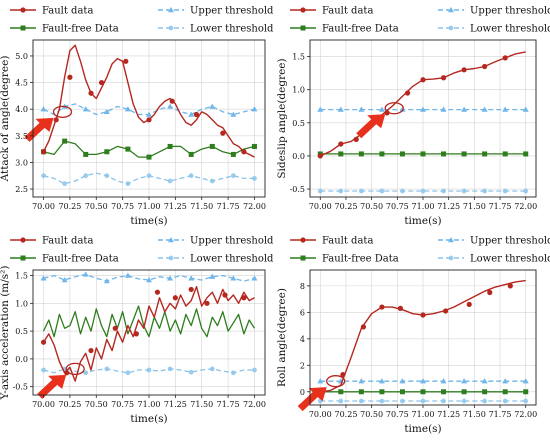  What do you see at coordinates (43, 206) in the screenshot?
I see `x-tick-label: 70.00` at bounding box center [43, 206].